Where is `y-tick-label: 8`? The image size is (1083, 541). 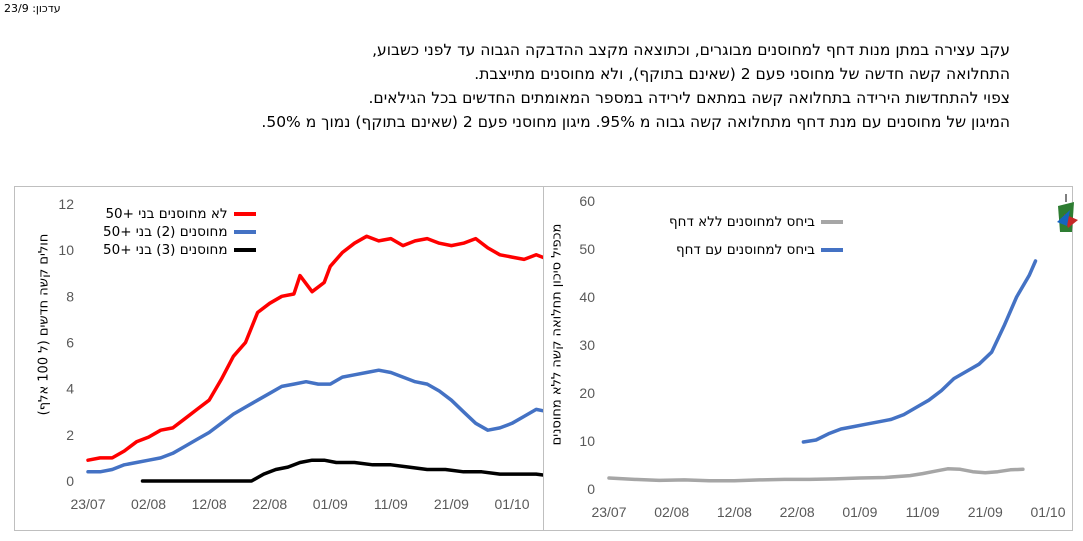
y-tick-label: 8 is located at coordinates (70, 296).